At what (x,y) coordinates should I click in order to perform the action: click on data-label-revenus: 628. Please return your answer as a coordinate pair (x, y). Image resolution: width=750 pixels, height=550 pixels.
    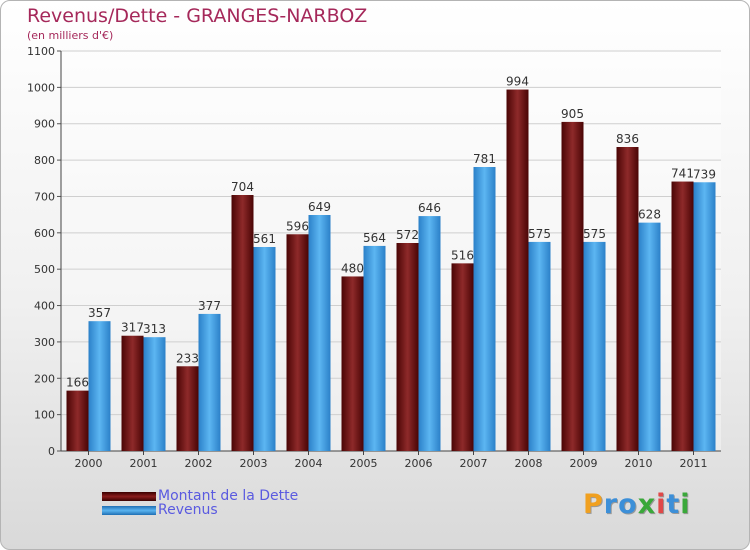
    Looking at the image, I should click on (649, 215).